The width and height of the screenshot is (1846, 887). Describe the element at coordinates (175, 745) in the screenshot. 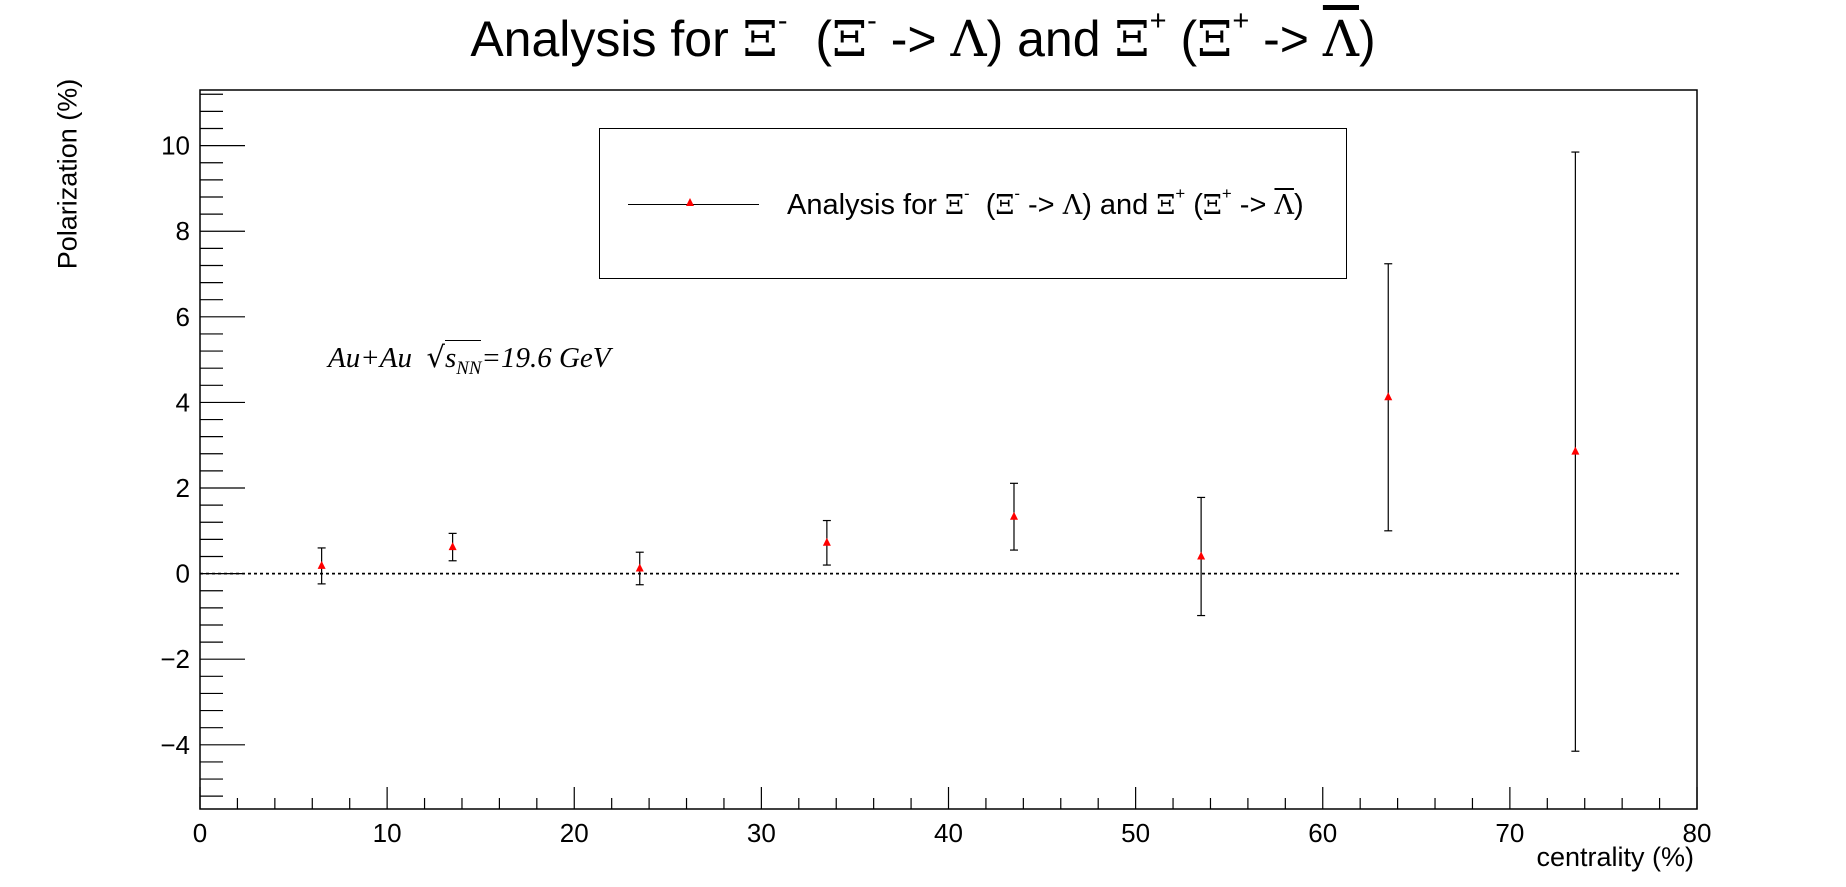

I see `y-tick-label: −4` at that location.